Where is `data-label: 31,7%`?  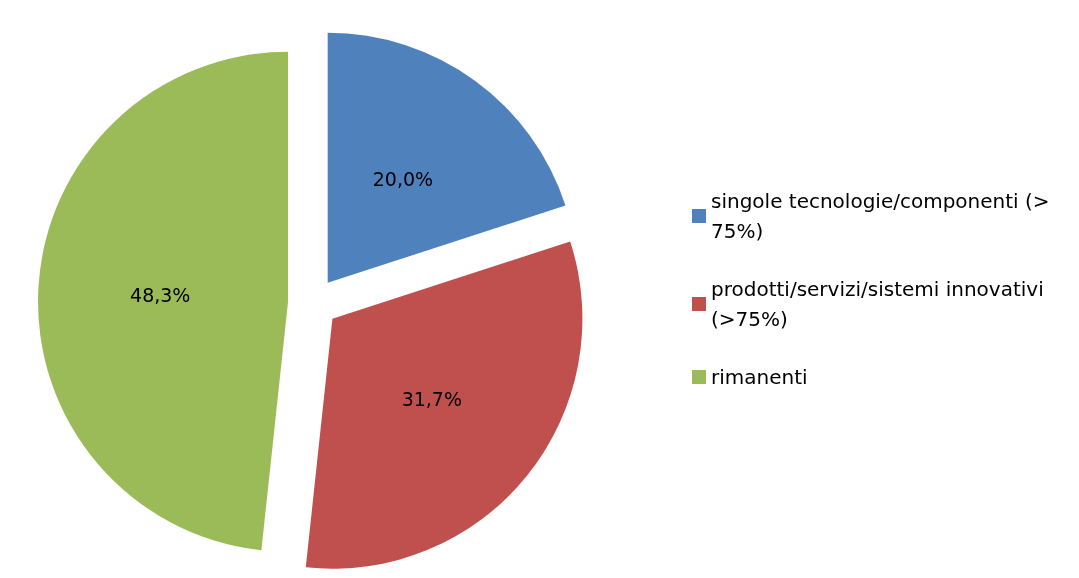
data-label: 31,7% is located at coordinates (431, 399).